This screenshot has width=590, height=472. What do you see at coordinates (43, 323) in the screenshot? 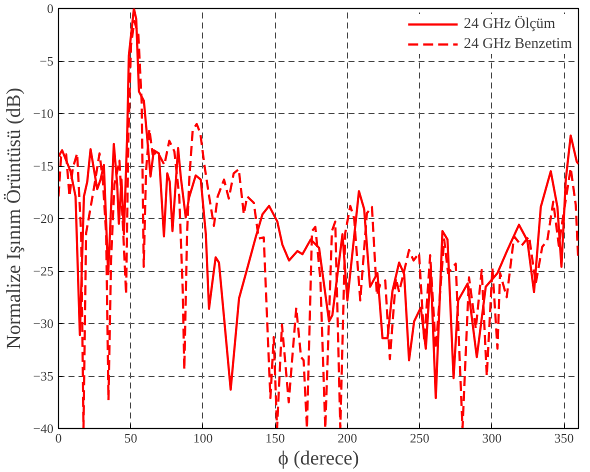
I see `y-tick-label: −30` at bounding box center [43, 323].